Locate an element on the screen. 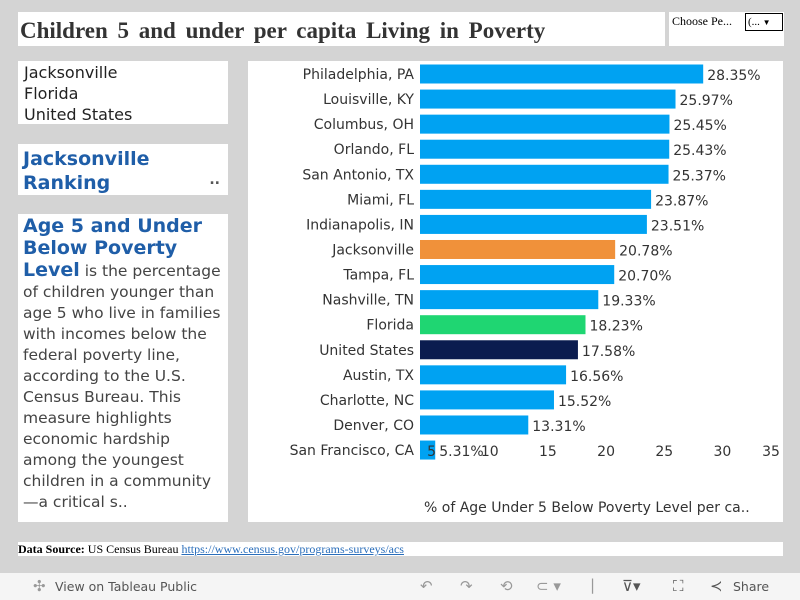 The width and height of the screenshot is (800, 600). x-tick-label: 5 is located at coordinates (431, 452).